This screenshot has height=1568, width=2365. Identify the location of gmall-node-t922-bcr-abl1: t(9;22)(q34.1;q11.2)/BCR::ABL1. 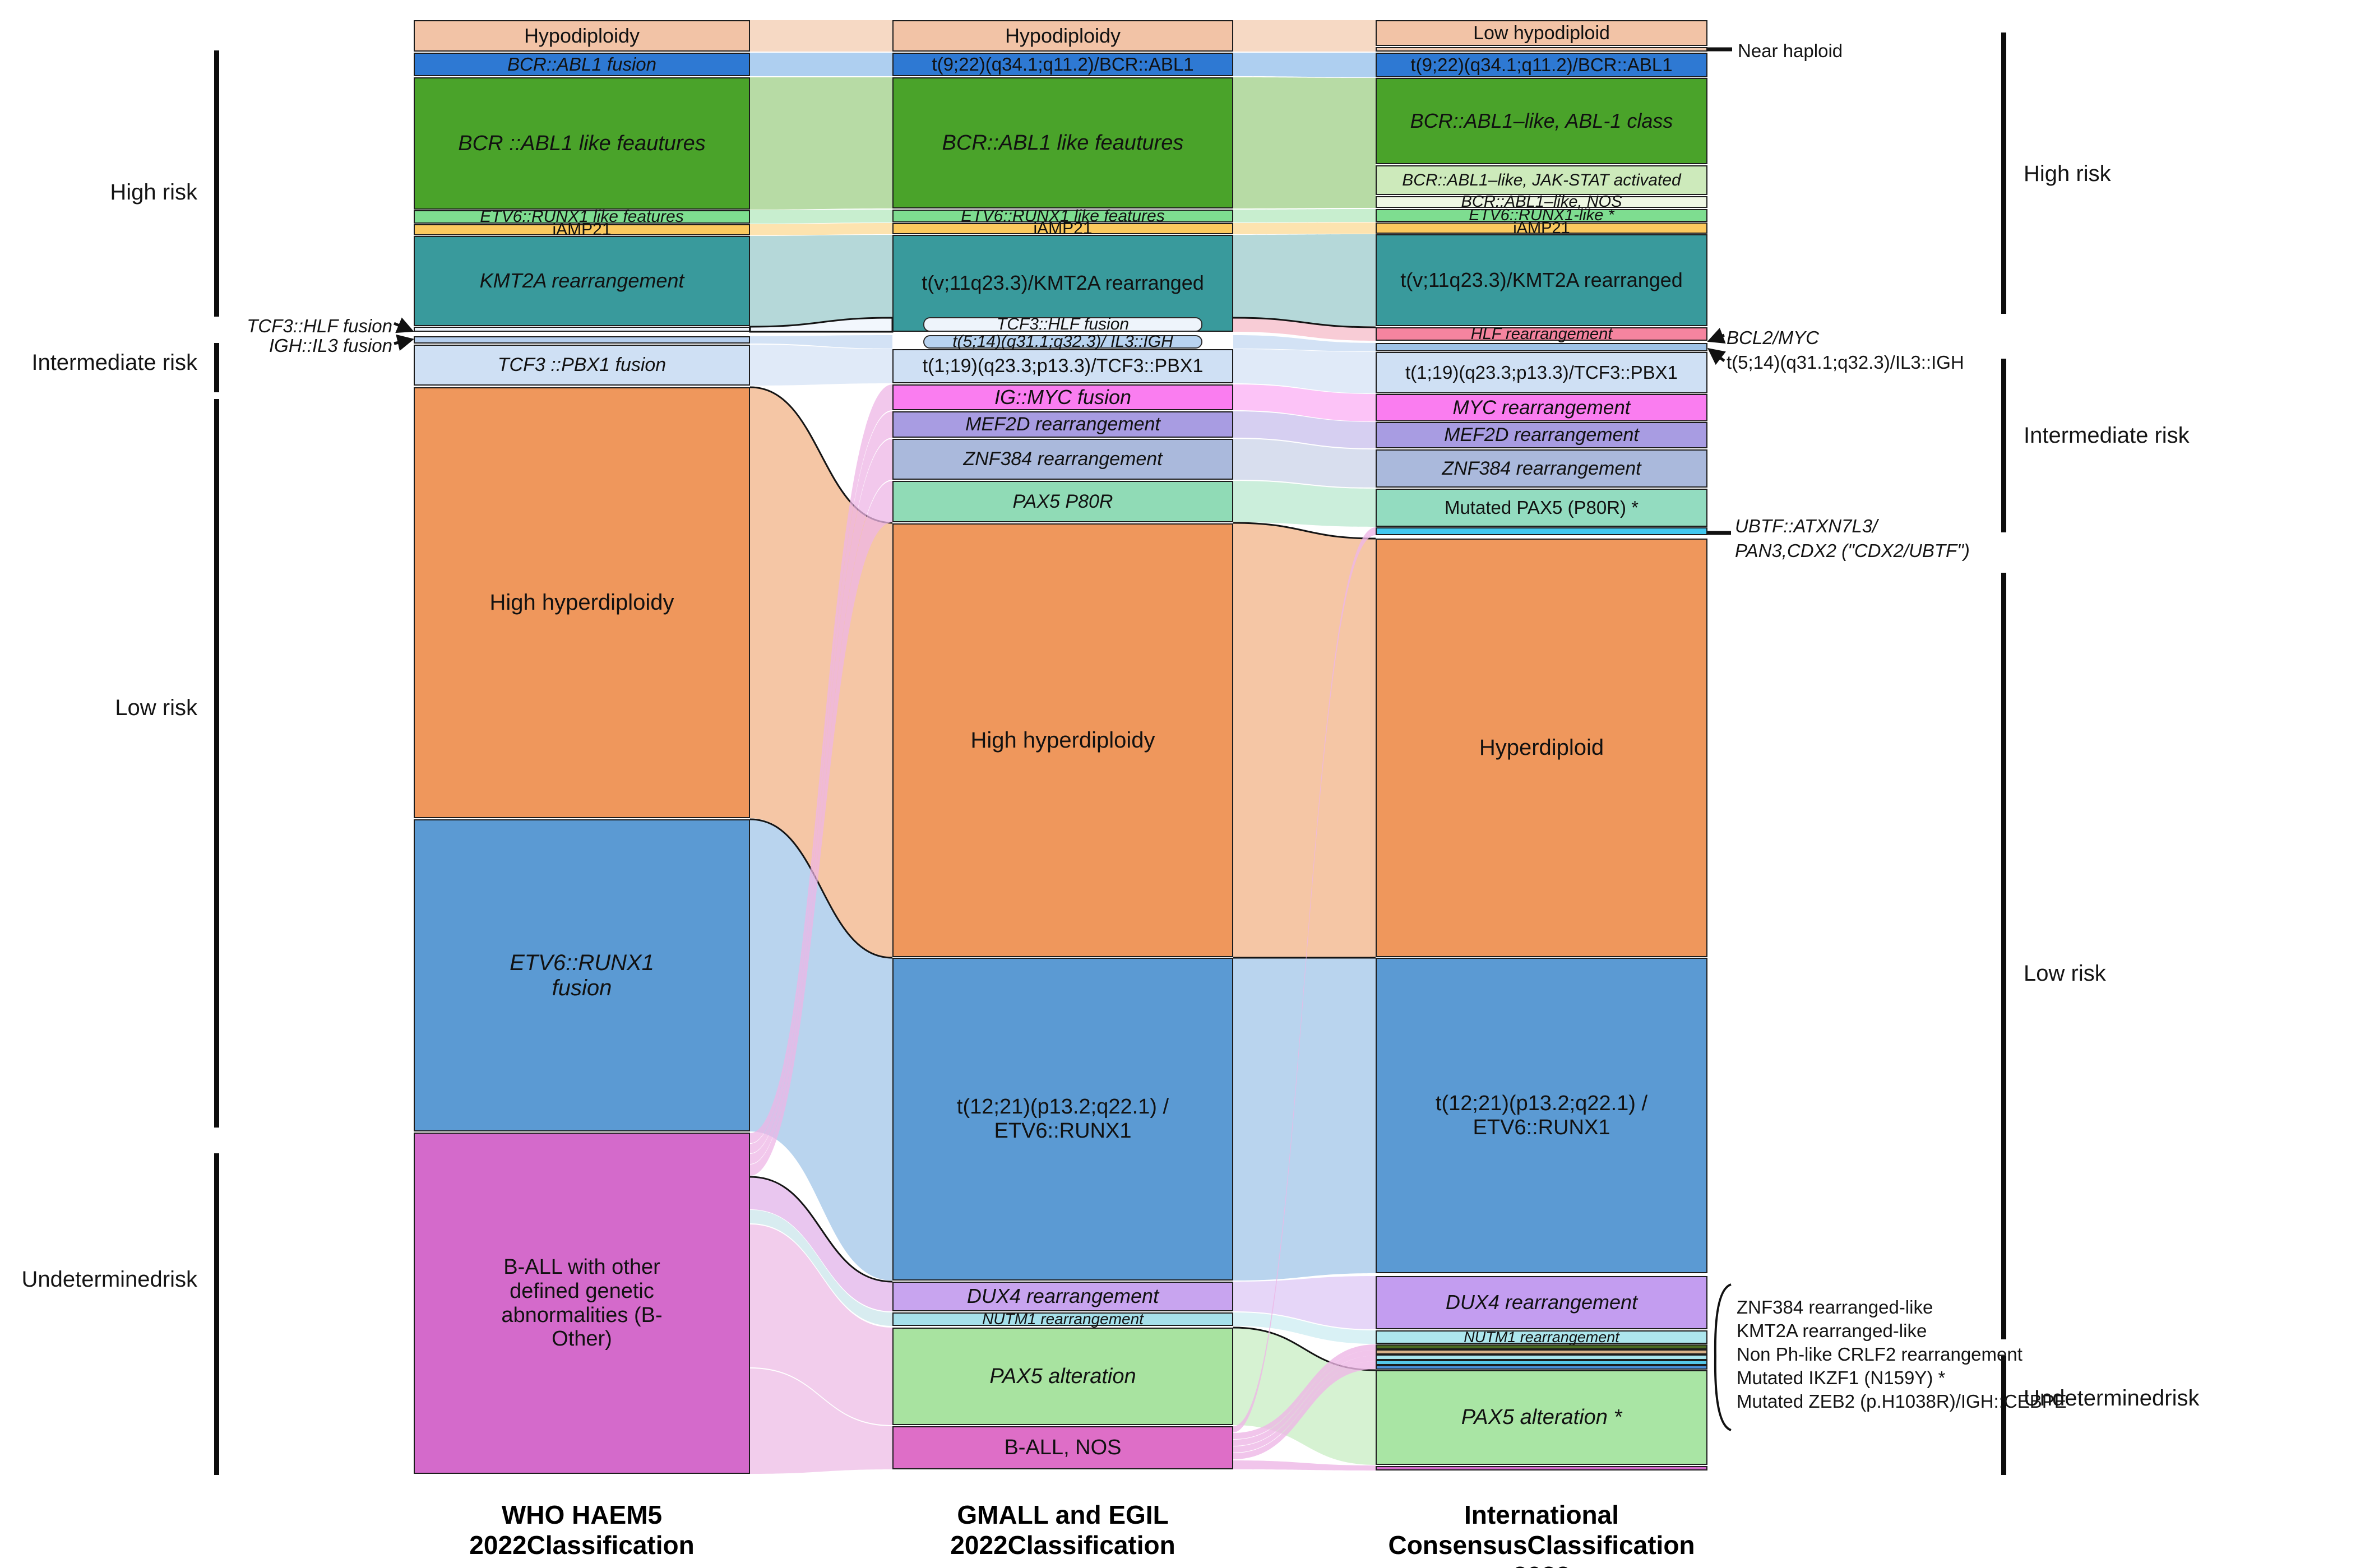
(1062, 64).